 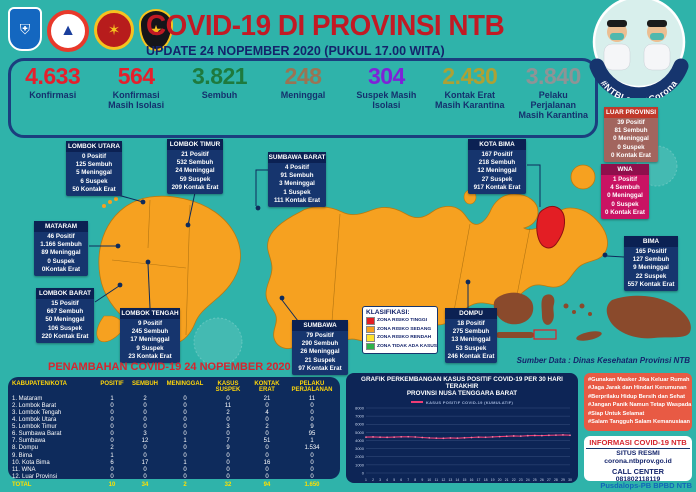 I want to click on region-name: WNA, so click(x=625, y=169).